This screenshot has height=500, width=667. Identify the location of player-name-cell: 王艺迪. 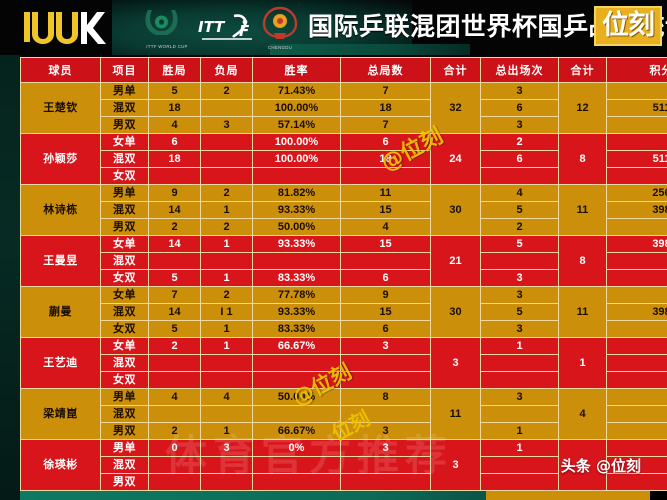
(60, 363).